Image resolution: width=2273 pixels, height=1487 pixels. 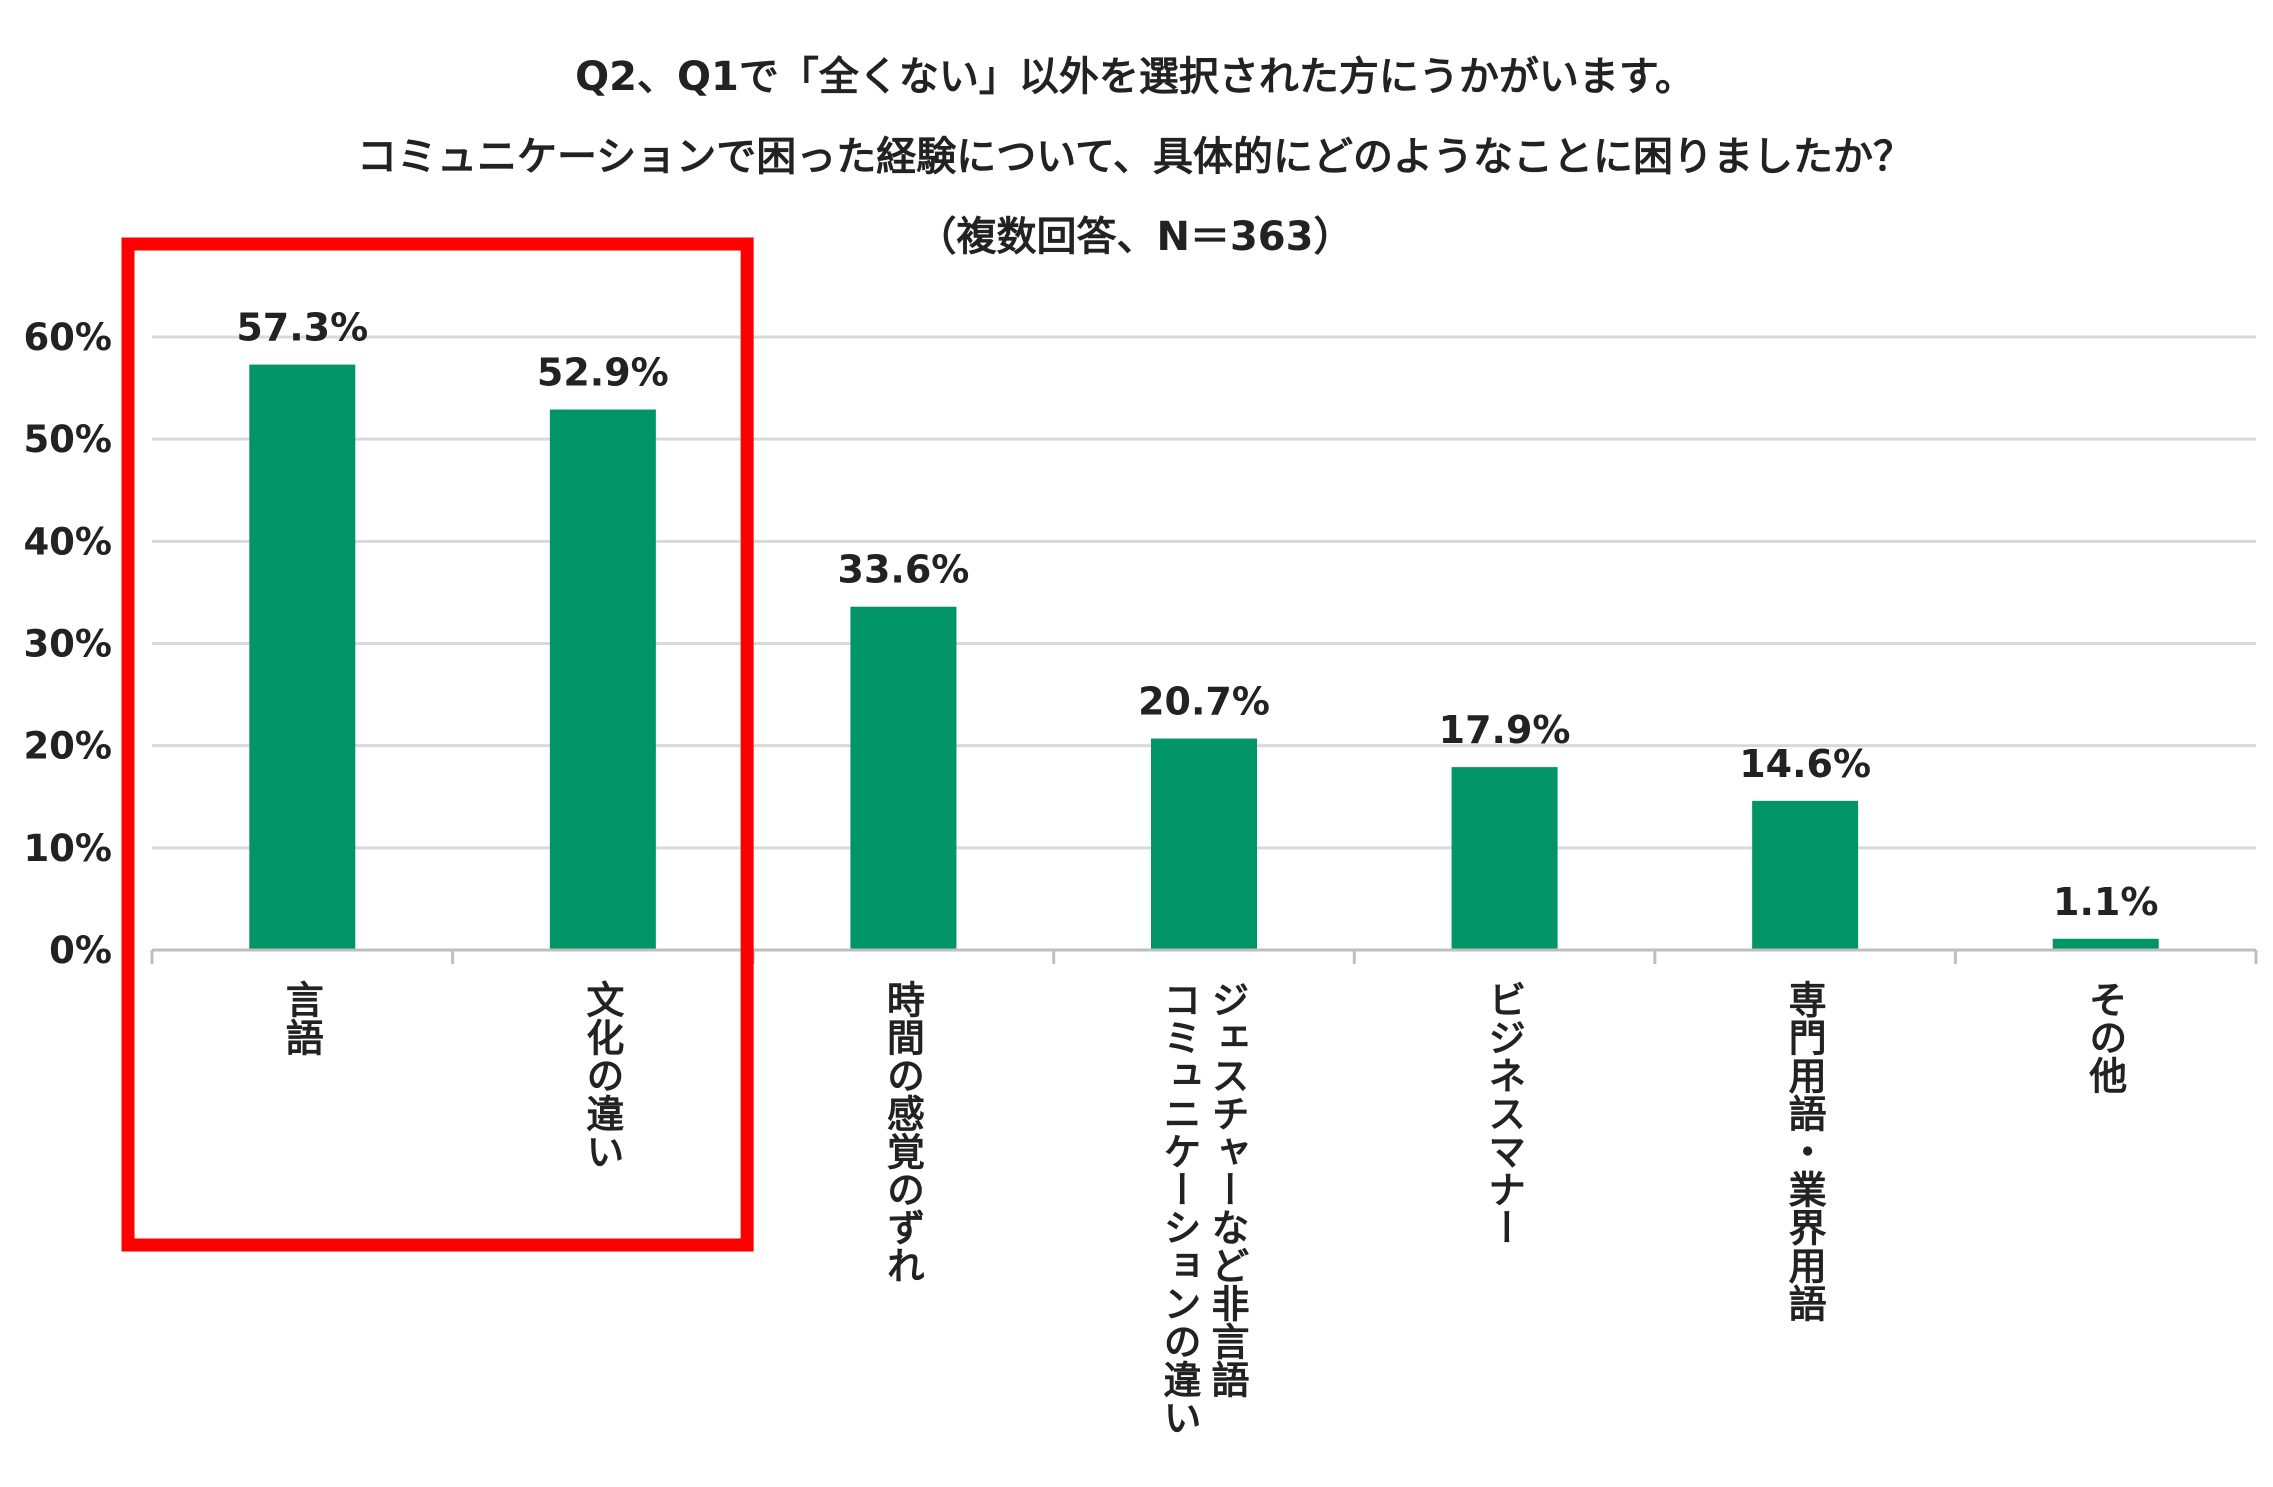 I want to click on y-axis-ticks: 0% 10% 20% 30% 40% 50% 60%, so click(x=67, y=644).